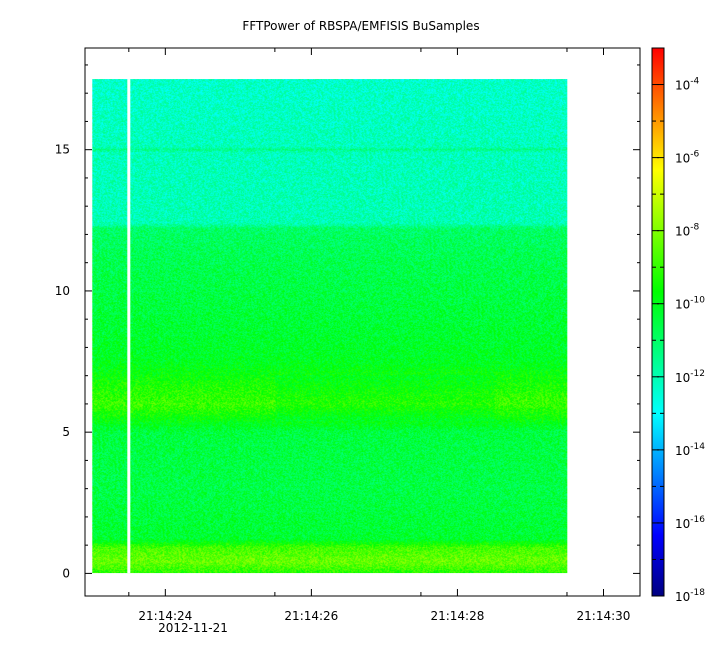  What do you see at coordinates (687, 231) in the screenshot?
I see `colorbar-tick-label: 10⁻⁸` at bounding box center [687, 231].